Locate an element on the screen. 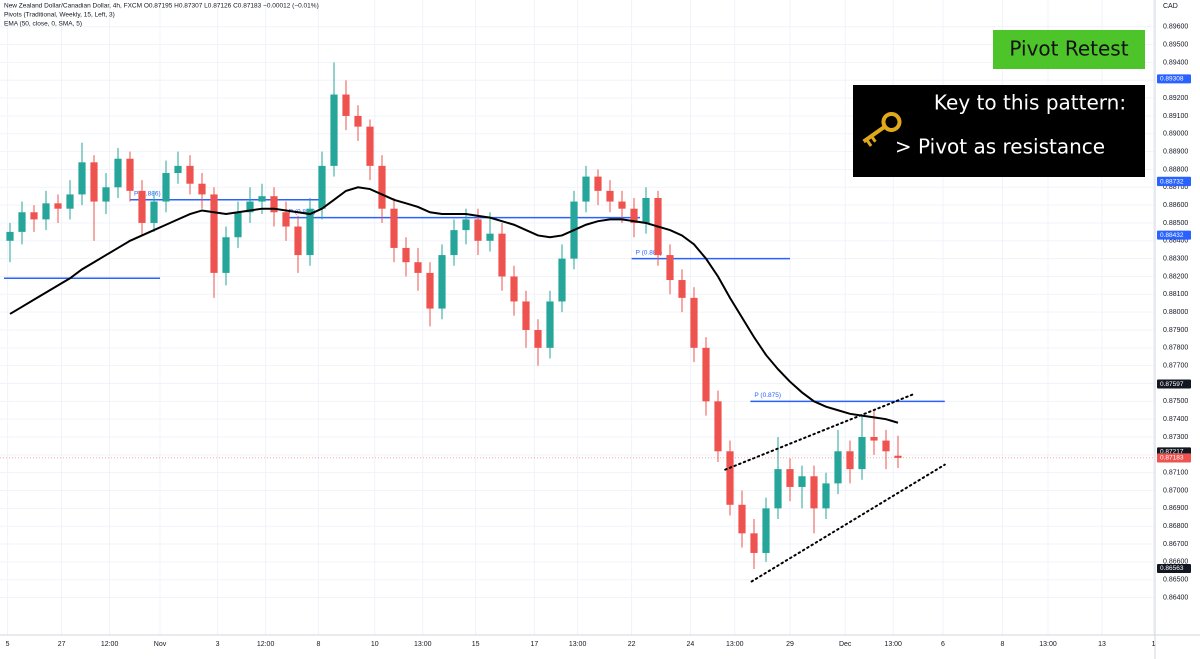 The height and width of the screenshot is (659, 1200). pivot-label: P (0.886) is located at coordinates (147, 193).